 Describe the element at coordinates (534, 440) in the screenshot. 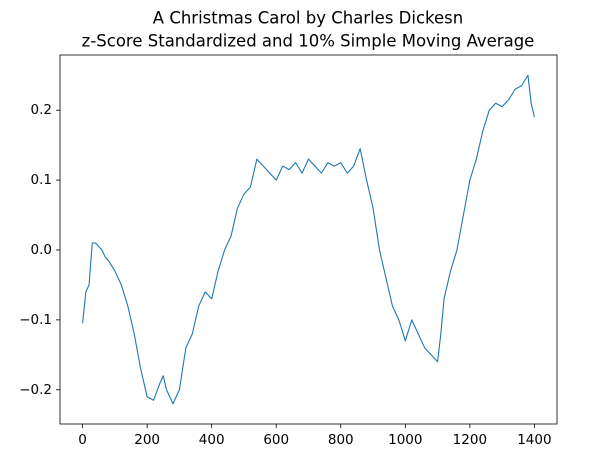

I see `x-tick-label: 1400` at that location.